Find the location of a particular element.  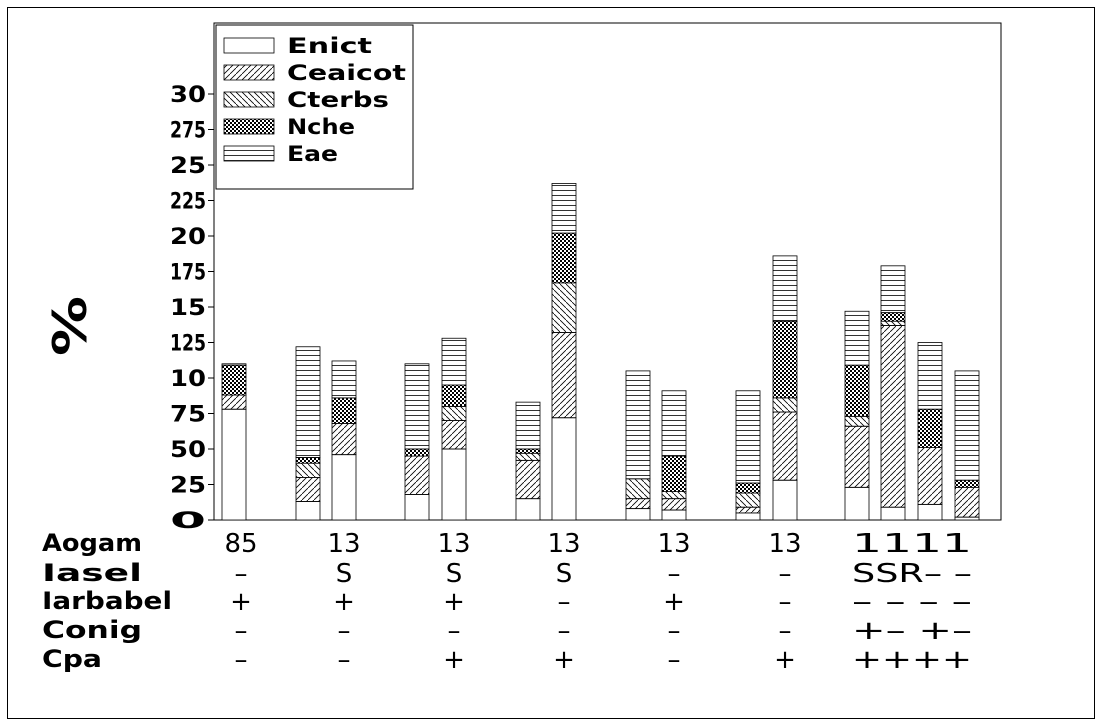

y-tick-label: 75 is located at coordinates (188, 415).